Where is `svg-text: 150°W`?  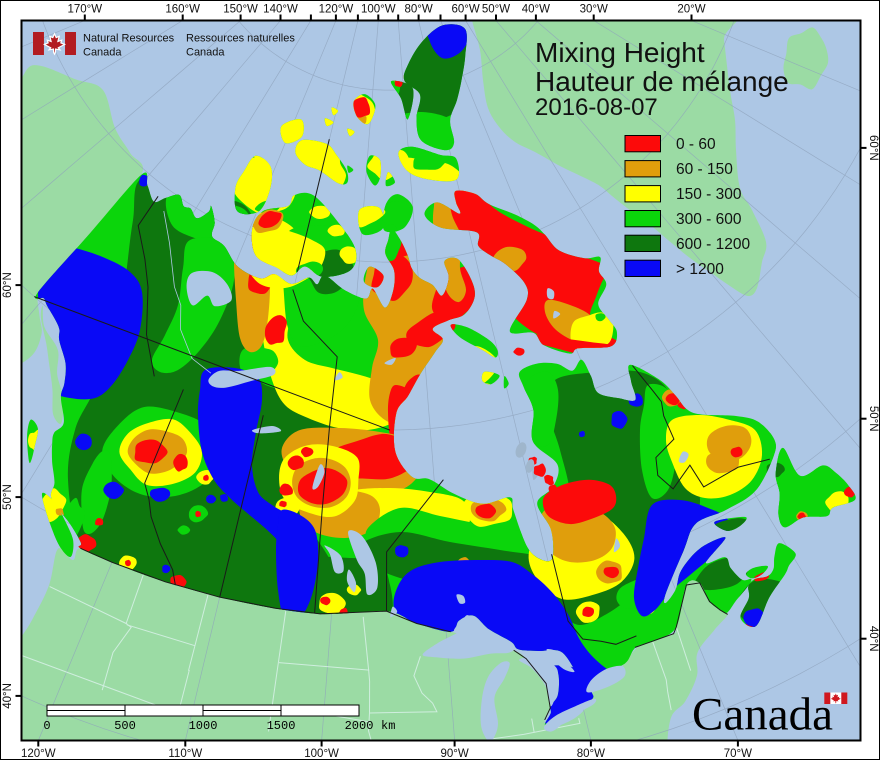
svg-text: 150°W is located at coordinates (240, 10).